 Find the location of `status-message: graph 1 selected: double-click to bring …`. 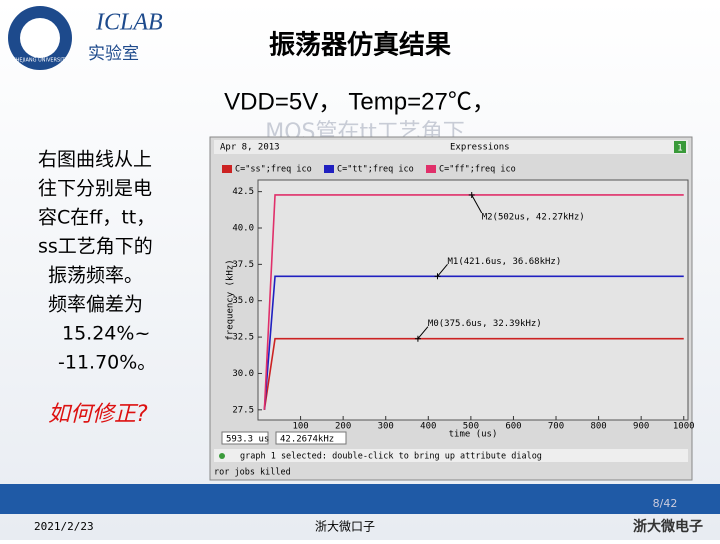

status-message: graph 1 selected: double-click to bring … is located at coordinates (391, 457).